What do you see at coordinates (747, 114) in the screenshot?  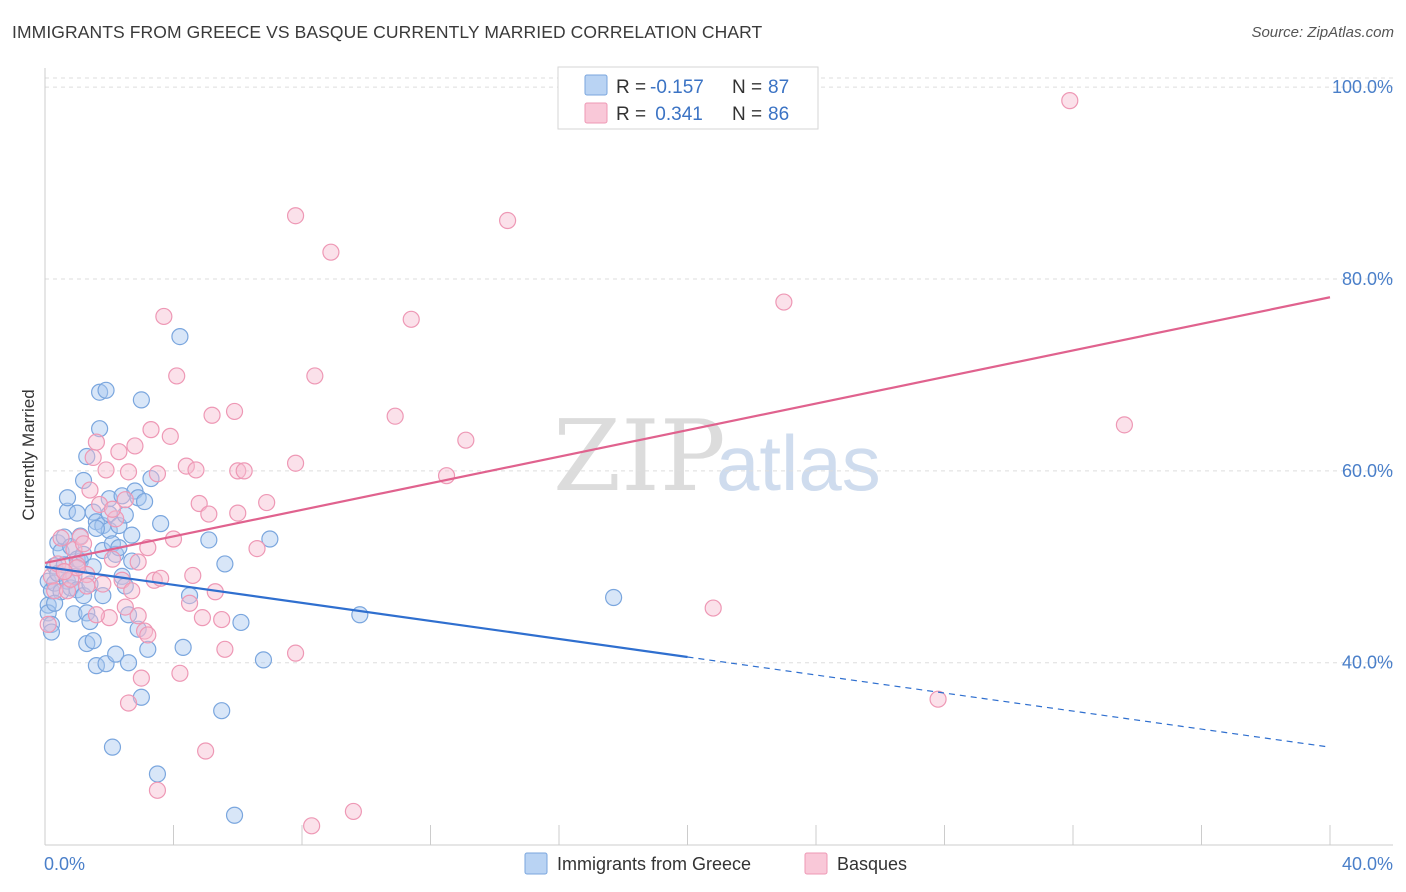 I see `legend-n-label-2: N =` at bounding box center [747, 114].